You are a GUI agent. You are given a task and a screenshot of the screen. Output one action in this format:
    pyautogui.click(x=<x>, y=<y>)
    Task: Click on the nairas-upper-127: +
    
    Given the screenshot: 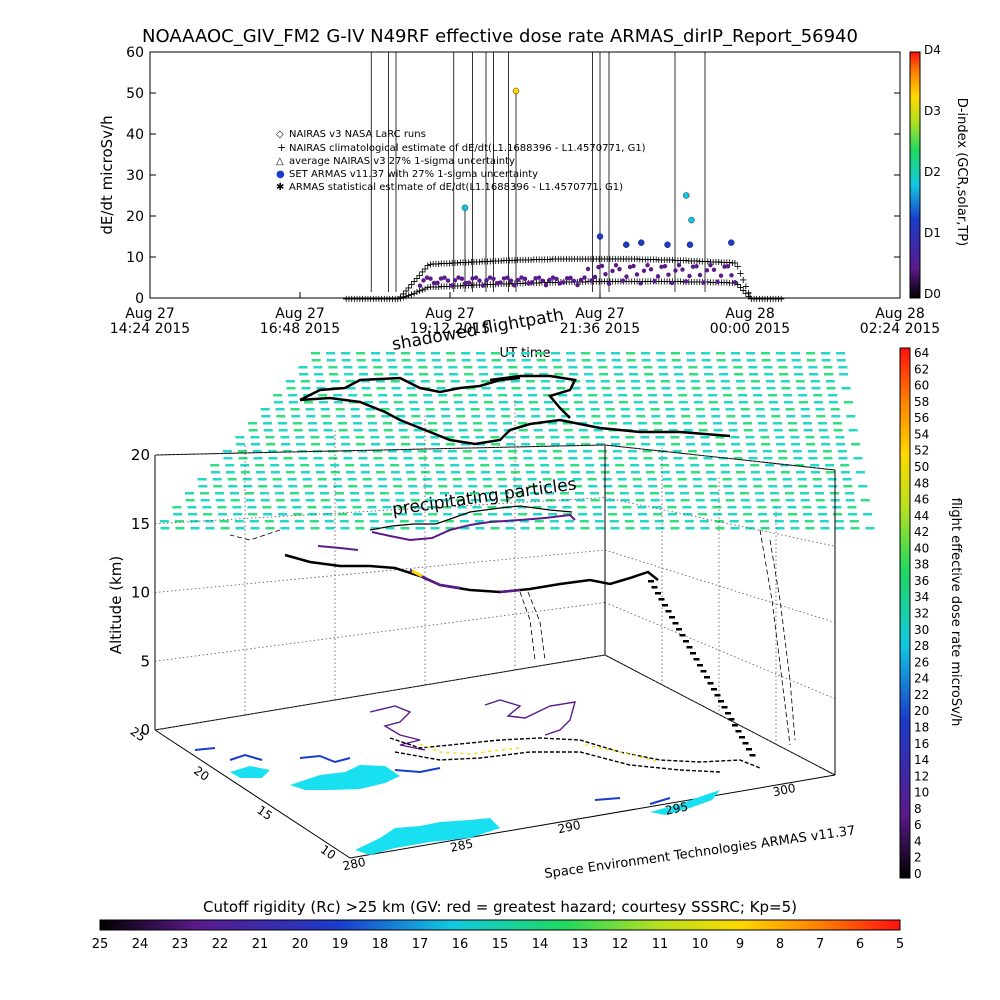 What is the action you would take?
    pyautogui.click(x=691, y=261)
    